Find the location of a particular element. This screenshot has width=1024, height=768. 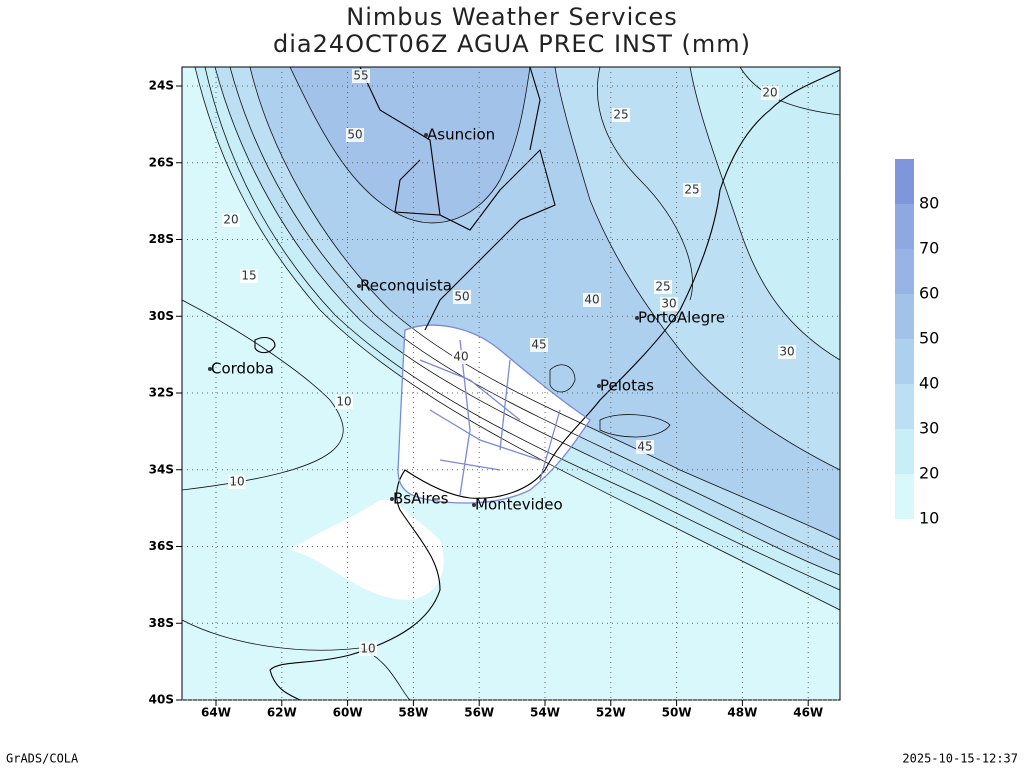

colorbar-label: 20 is located at coordinates (929, 473).